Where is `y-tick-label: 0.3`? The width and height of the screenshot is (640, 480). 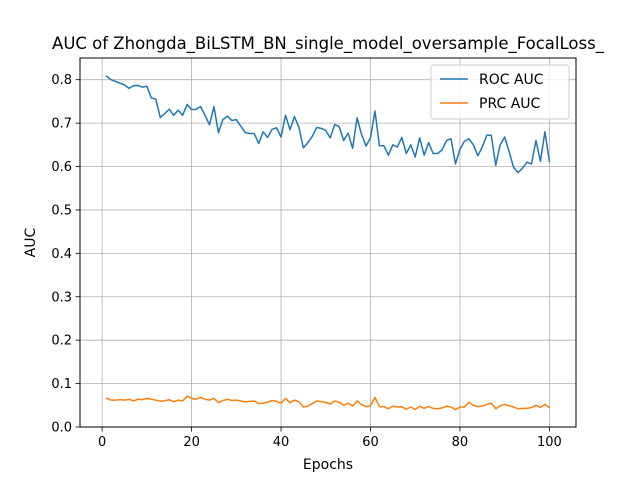
y-tick-label: 0.3 is located at coordinates (61, 297).